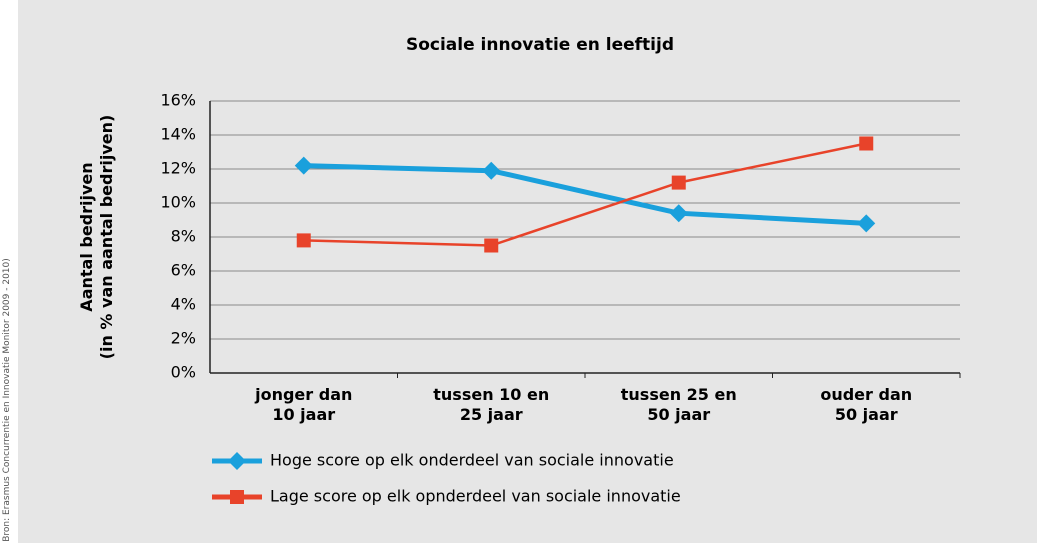 This screenshot has height=543, width=1037. Describe the element at coordinates (178, 168) in the screenshot. I see `y-tick-label: 12%` at that location.